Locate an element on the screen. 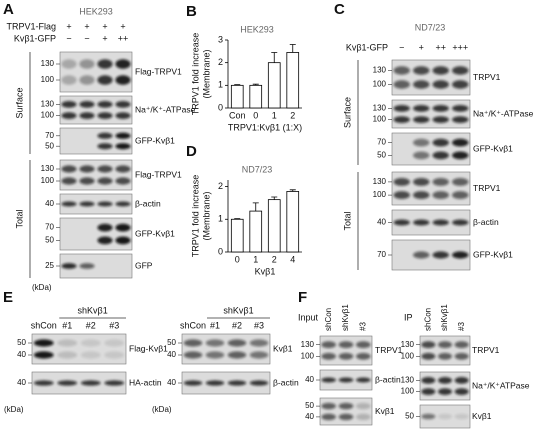 This screenshot has width=539, height=432. y-tick-label: 1 is located at coordinates (220, 85).